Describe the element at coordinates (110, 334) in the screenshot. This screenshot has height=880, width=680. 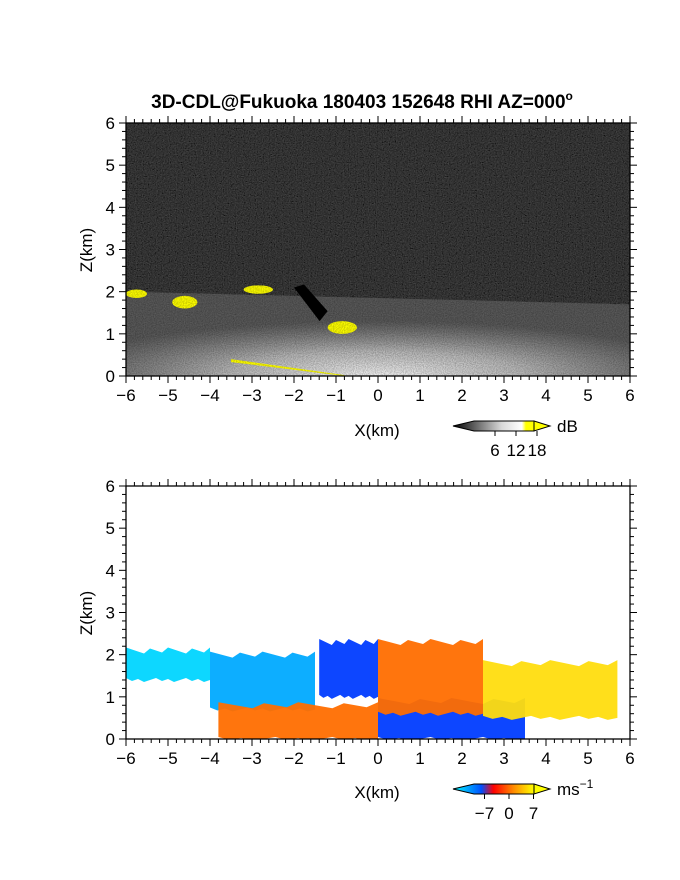
I see `snr-y-tick-label: 1` at that location.